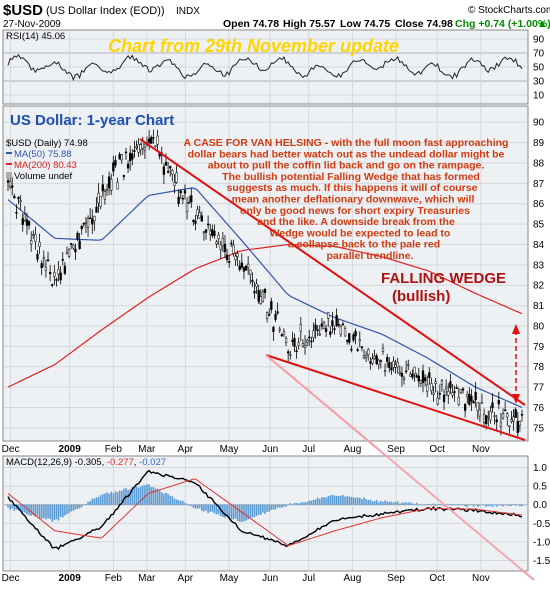  I want to click on header-low: Low 74.75, so click(365, 24).